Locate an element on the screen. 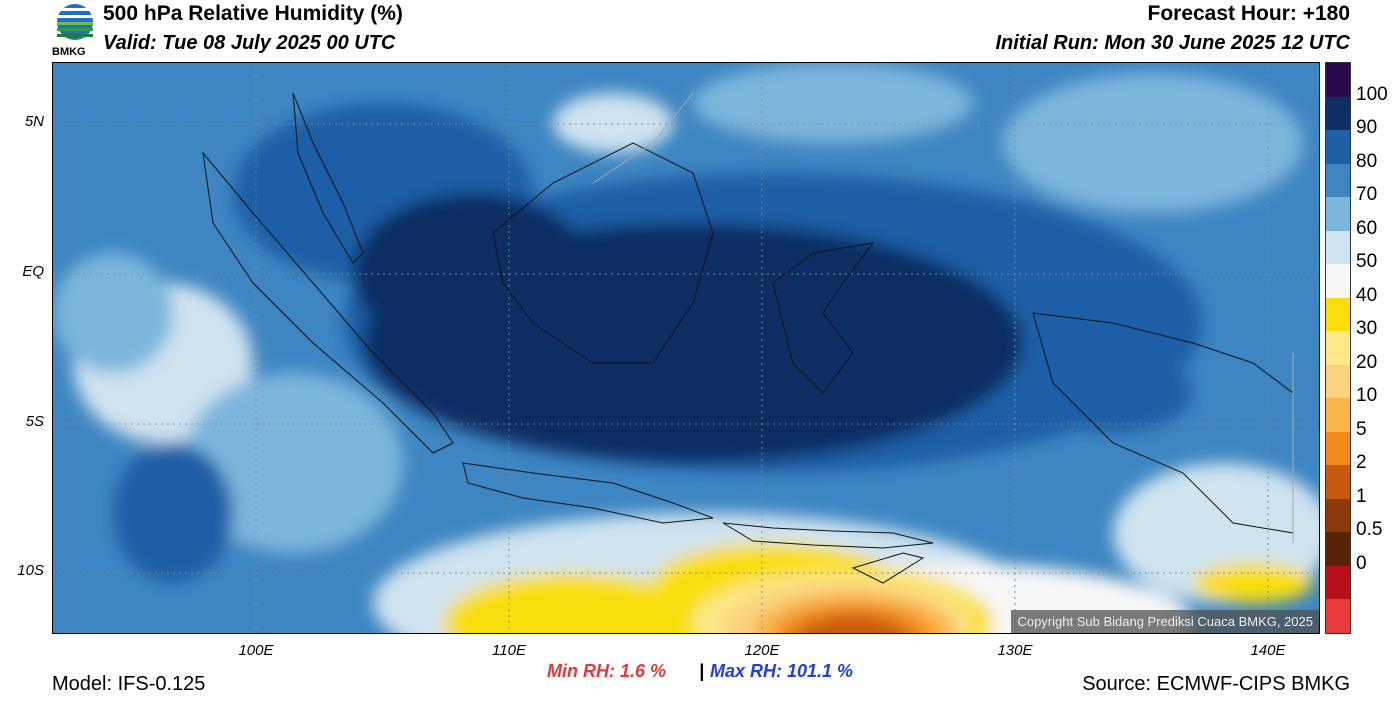 The width and height of the screenshot is (1400, 709). sumatra-coast is located at coordinates (328, 302).